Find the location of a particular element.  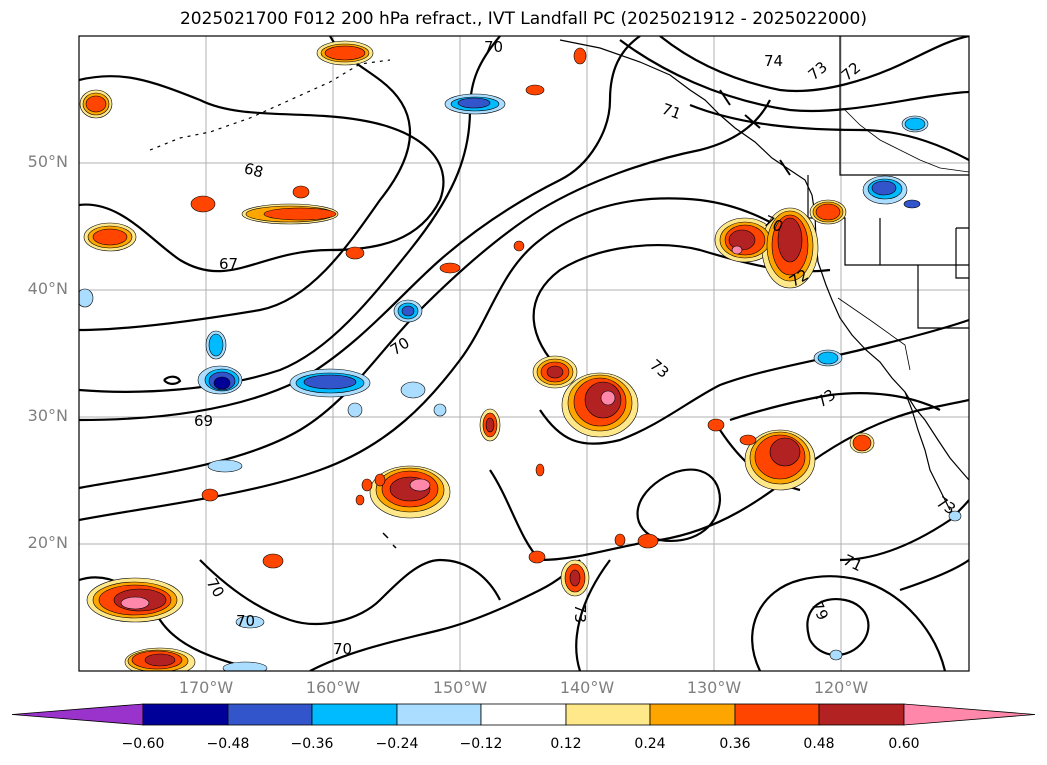

contour-label: 73 is located at coordinates (580, 613).